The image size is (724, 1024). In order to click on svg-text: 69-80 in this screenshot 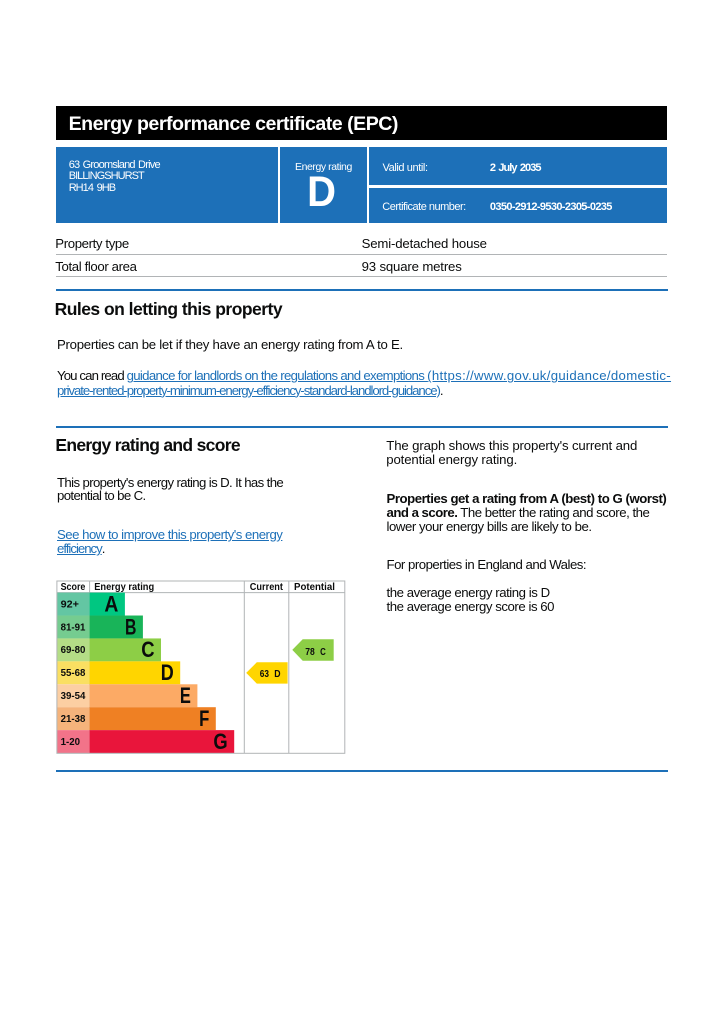, I will do `click(73, 650)`.